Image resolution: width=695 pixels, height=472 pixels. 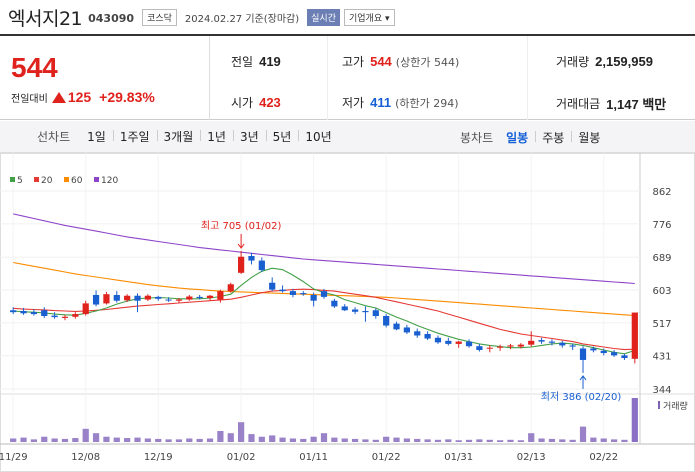 I want to click on x-tick-label: 02/13, so click(x=531, y=457).